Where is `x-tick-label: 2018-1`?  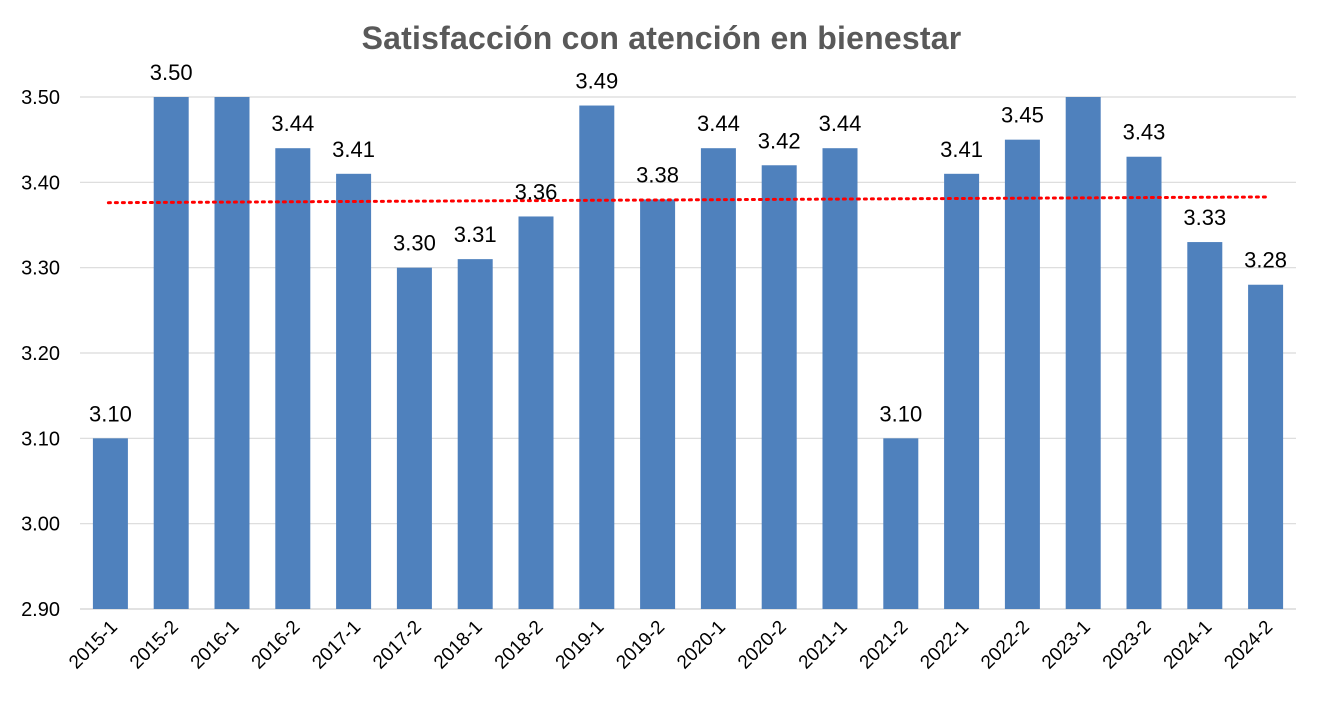 x-tick-label: 2018-1 is located at coordinates (458, 645).